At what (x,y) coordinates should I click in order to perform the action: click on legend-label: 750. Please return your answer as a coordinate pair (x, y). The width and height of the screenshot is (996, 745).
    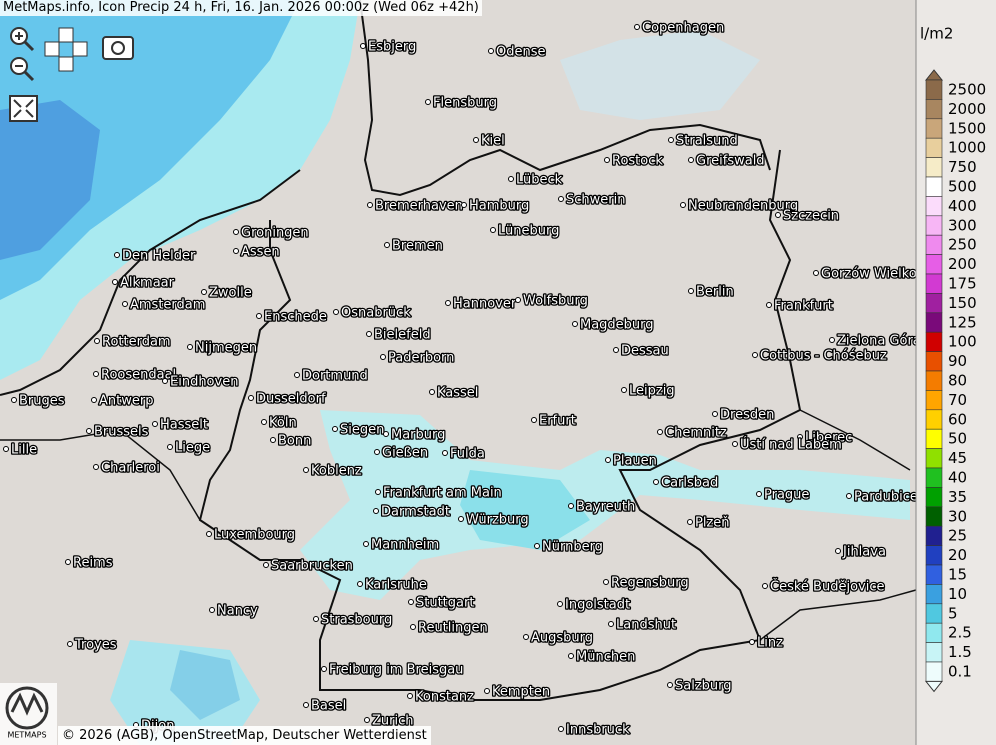
    Looking at the image, I should click on (962, 167).